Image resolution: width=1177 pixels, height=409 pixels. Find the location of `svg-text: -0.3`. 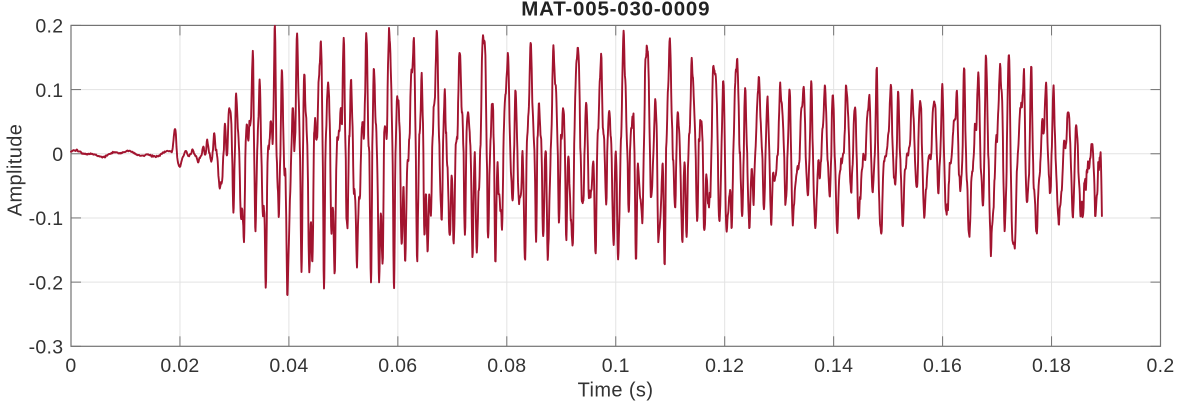

svg-text: -0.3 is located at coordinates (46, 348).